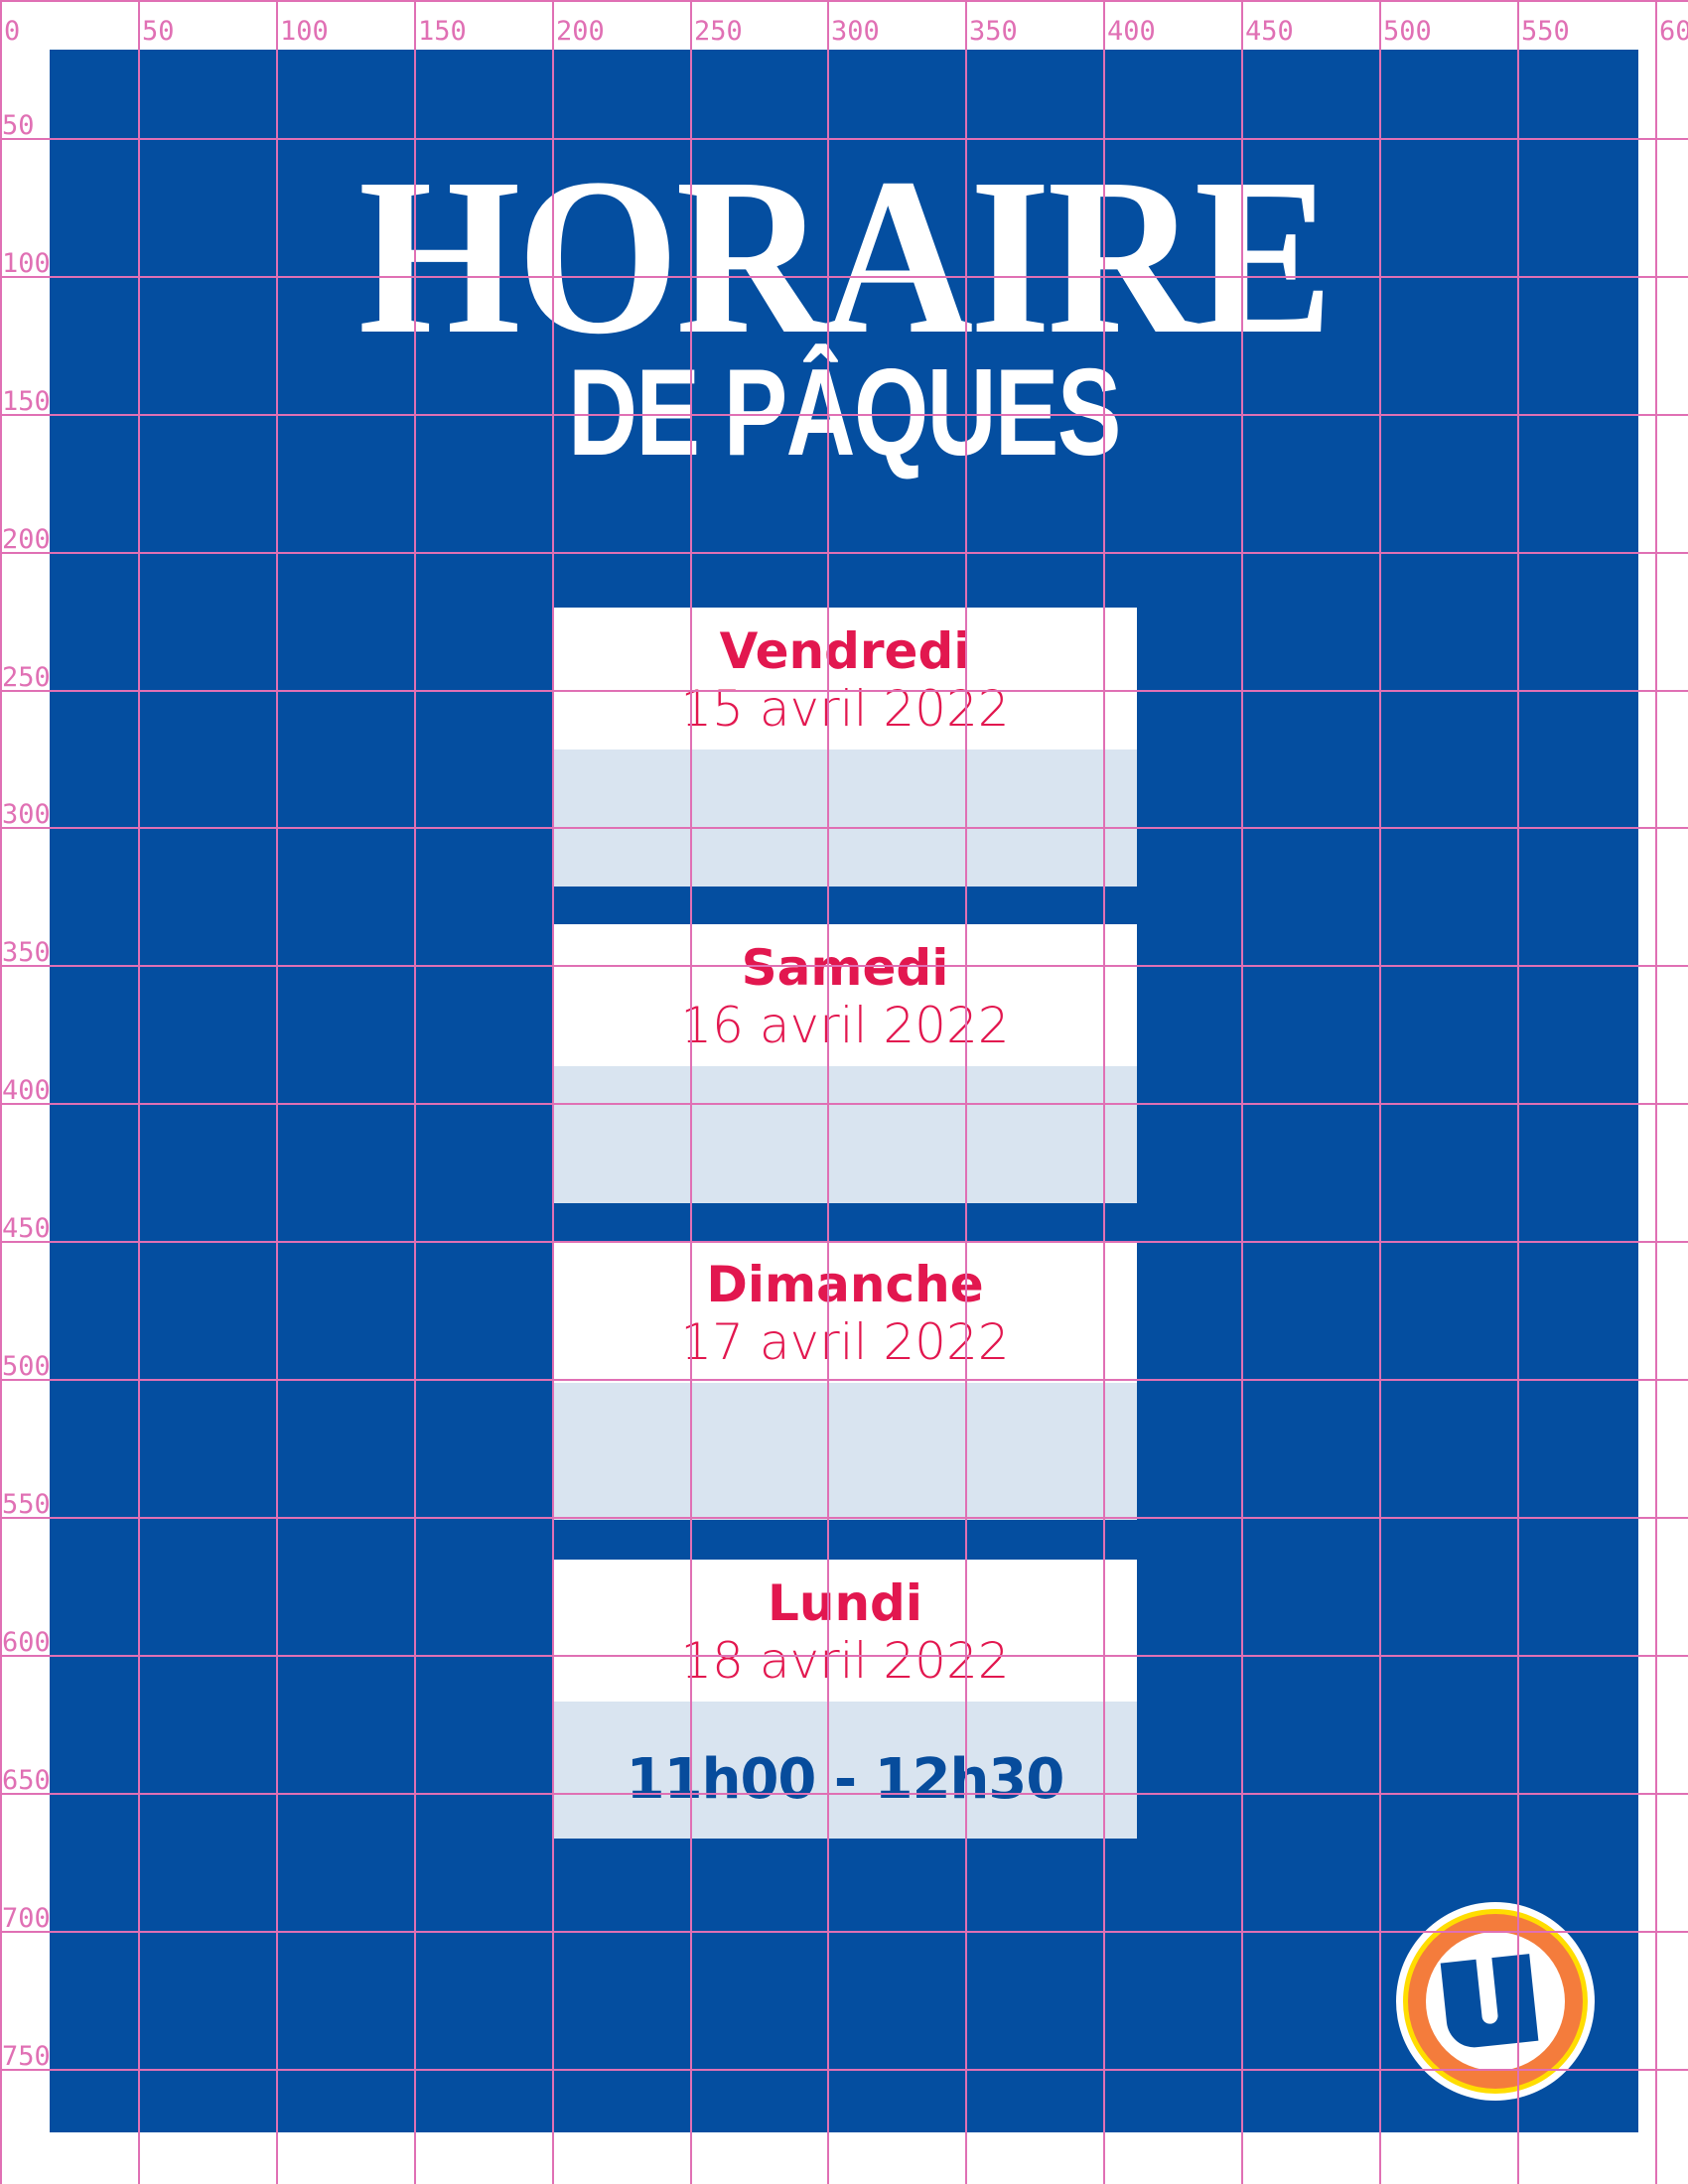 This screenshot has height=2184, width=1688. What do you see at coordinates (844, 412) in the screenshot?
I see `subtitle: DE PÂQUES` at bounding box center [844, 412].